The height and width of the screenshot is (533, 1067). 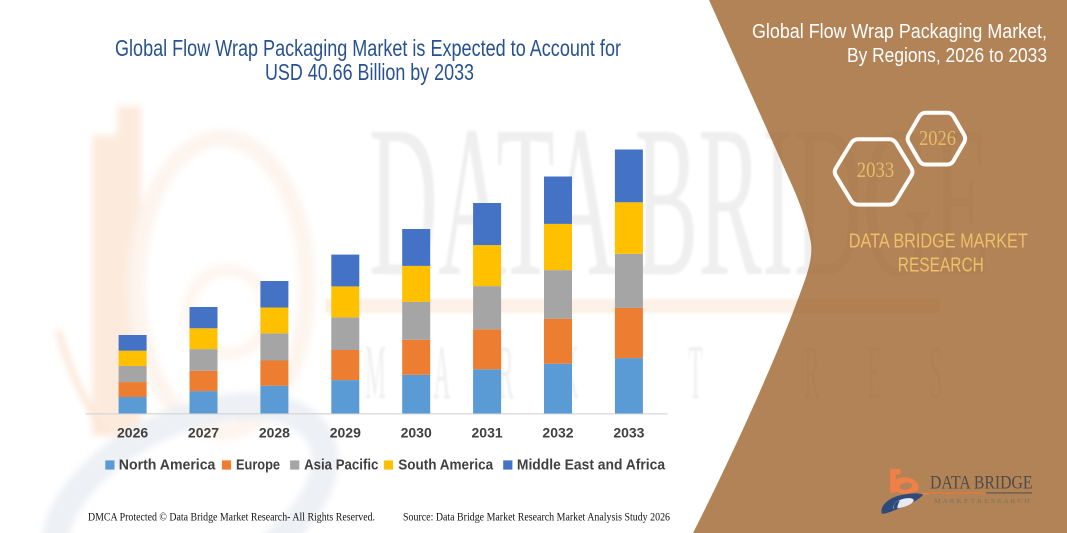 What do you see at coordinates (345, 432) in the screenshot?
I see `svg-text: 2029` at bounding box center [345, 432].